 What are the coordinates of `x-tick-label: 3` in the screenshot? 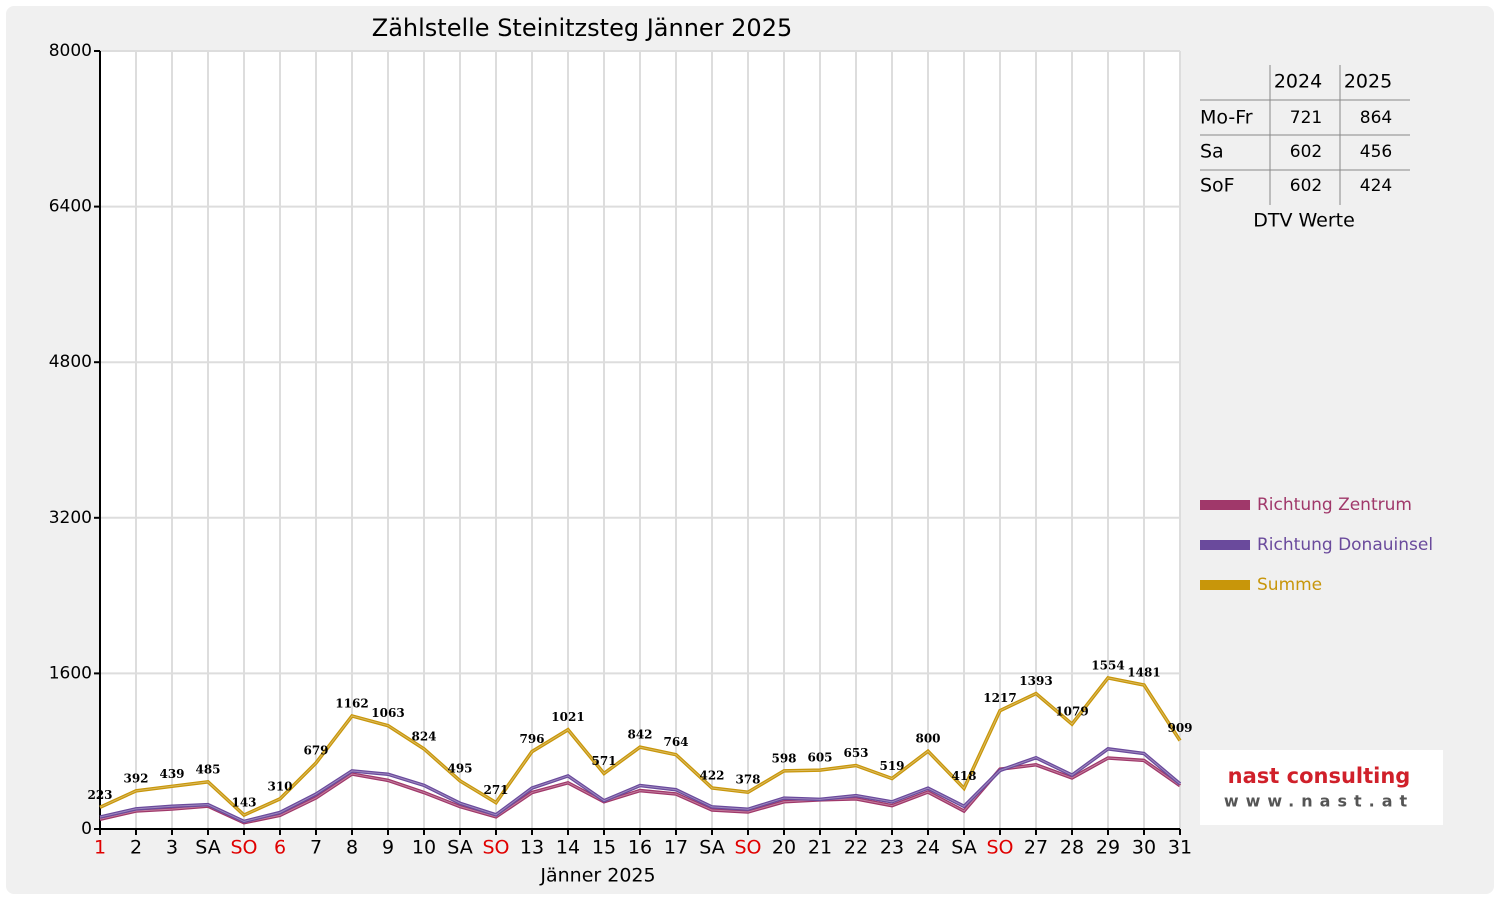 It's located at (172, 848).